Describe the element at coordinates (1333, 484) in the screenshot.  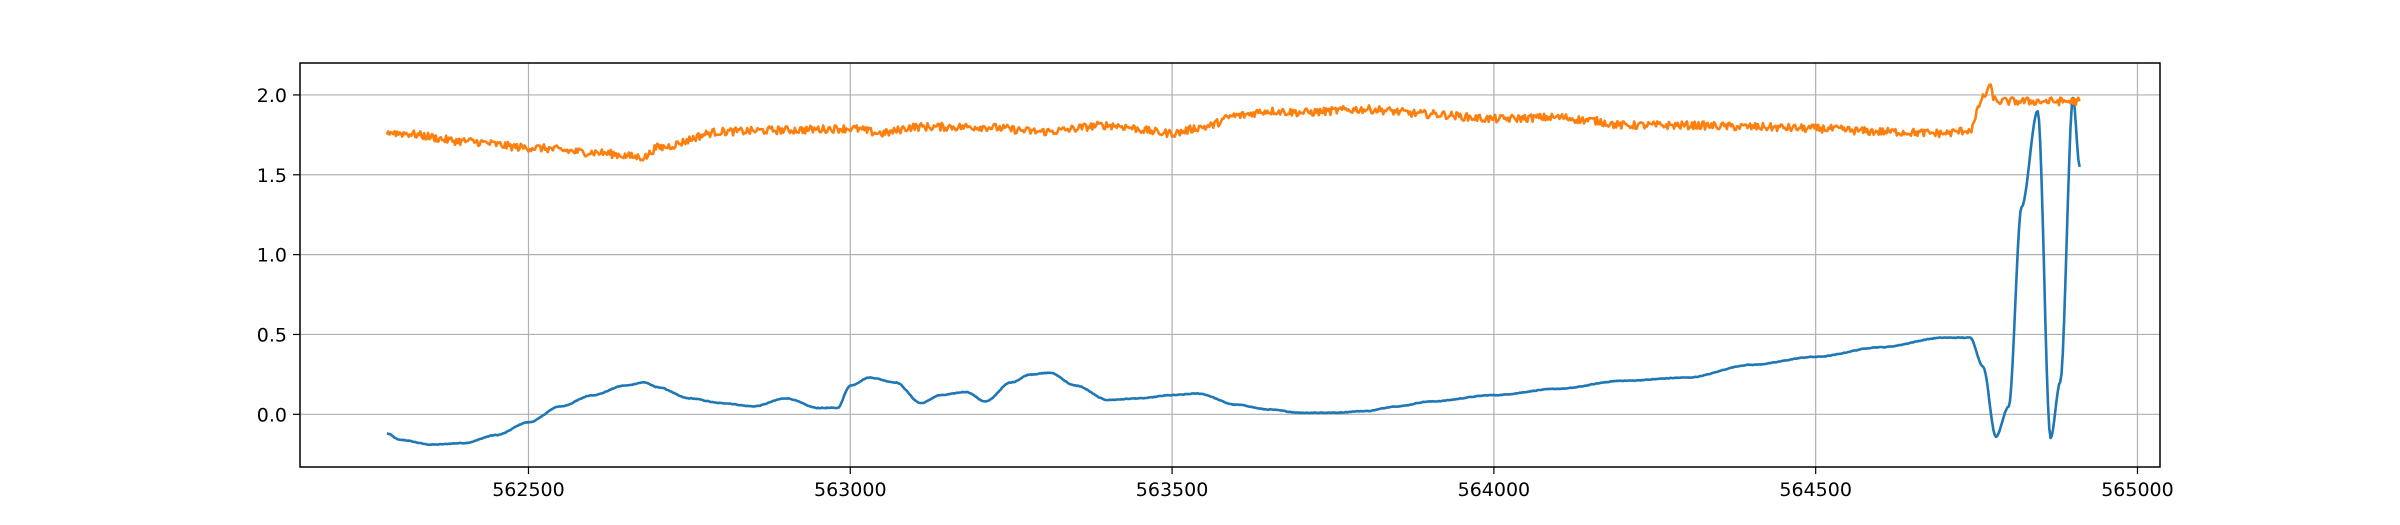
I see `x-axis: 562500 563000 563500 564000 564500 565000` at that location.